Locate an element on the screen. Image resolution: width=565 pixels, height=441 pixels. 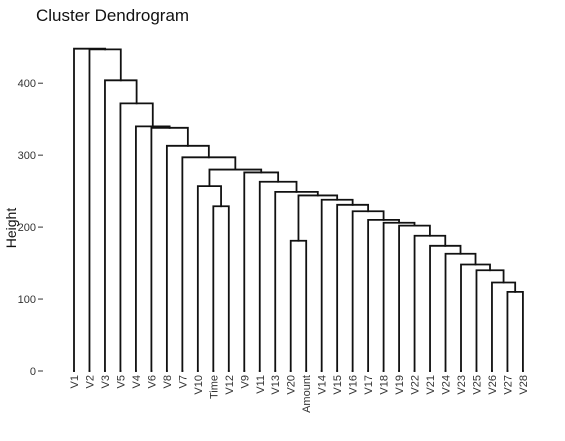
leaf-label: V20 is located at coordinates (292, 385).